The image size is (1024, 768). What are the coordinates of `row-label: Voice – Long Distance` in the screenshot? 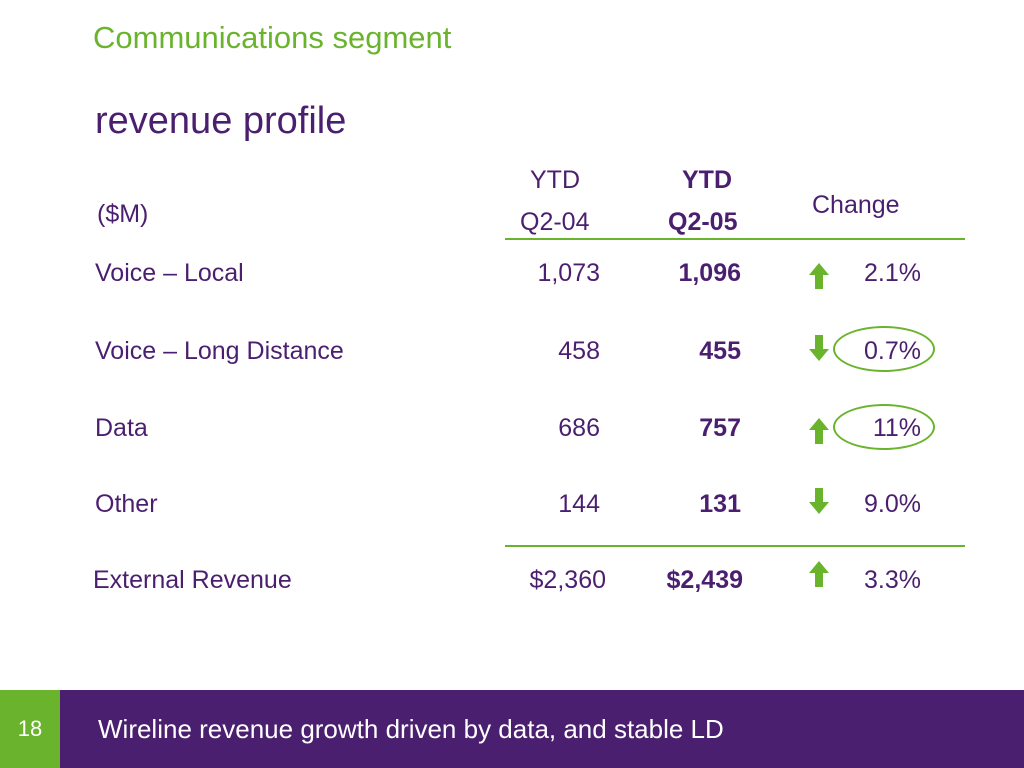 It's located at (219, 351).